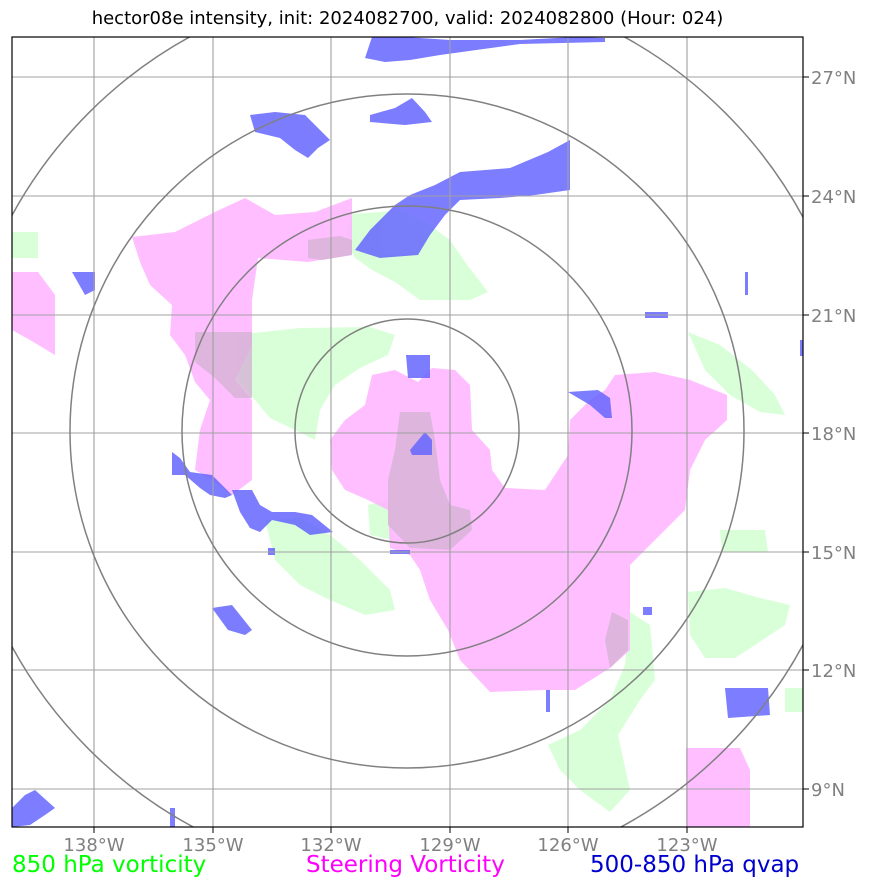 This screenshot has height=891, width=873. I want to click on lat-labels: 27°N 24°N 21°N 18°N 15°N 12°N 9°N, so click(833, 434).